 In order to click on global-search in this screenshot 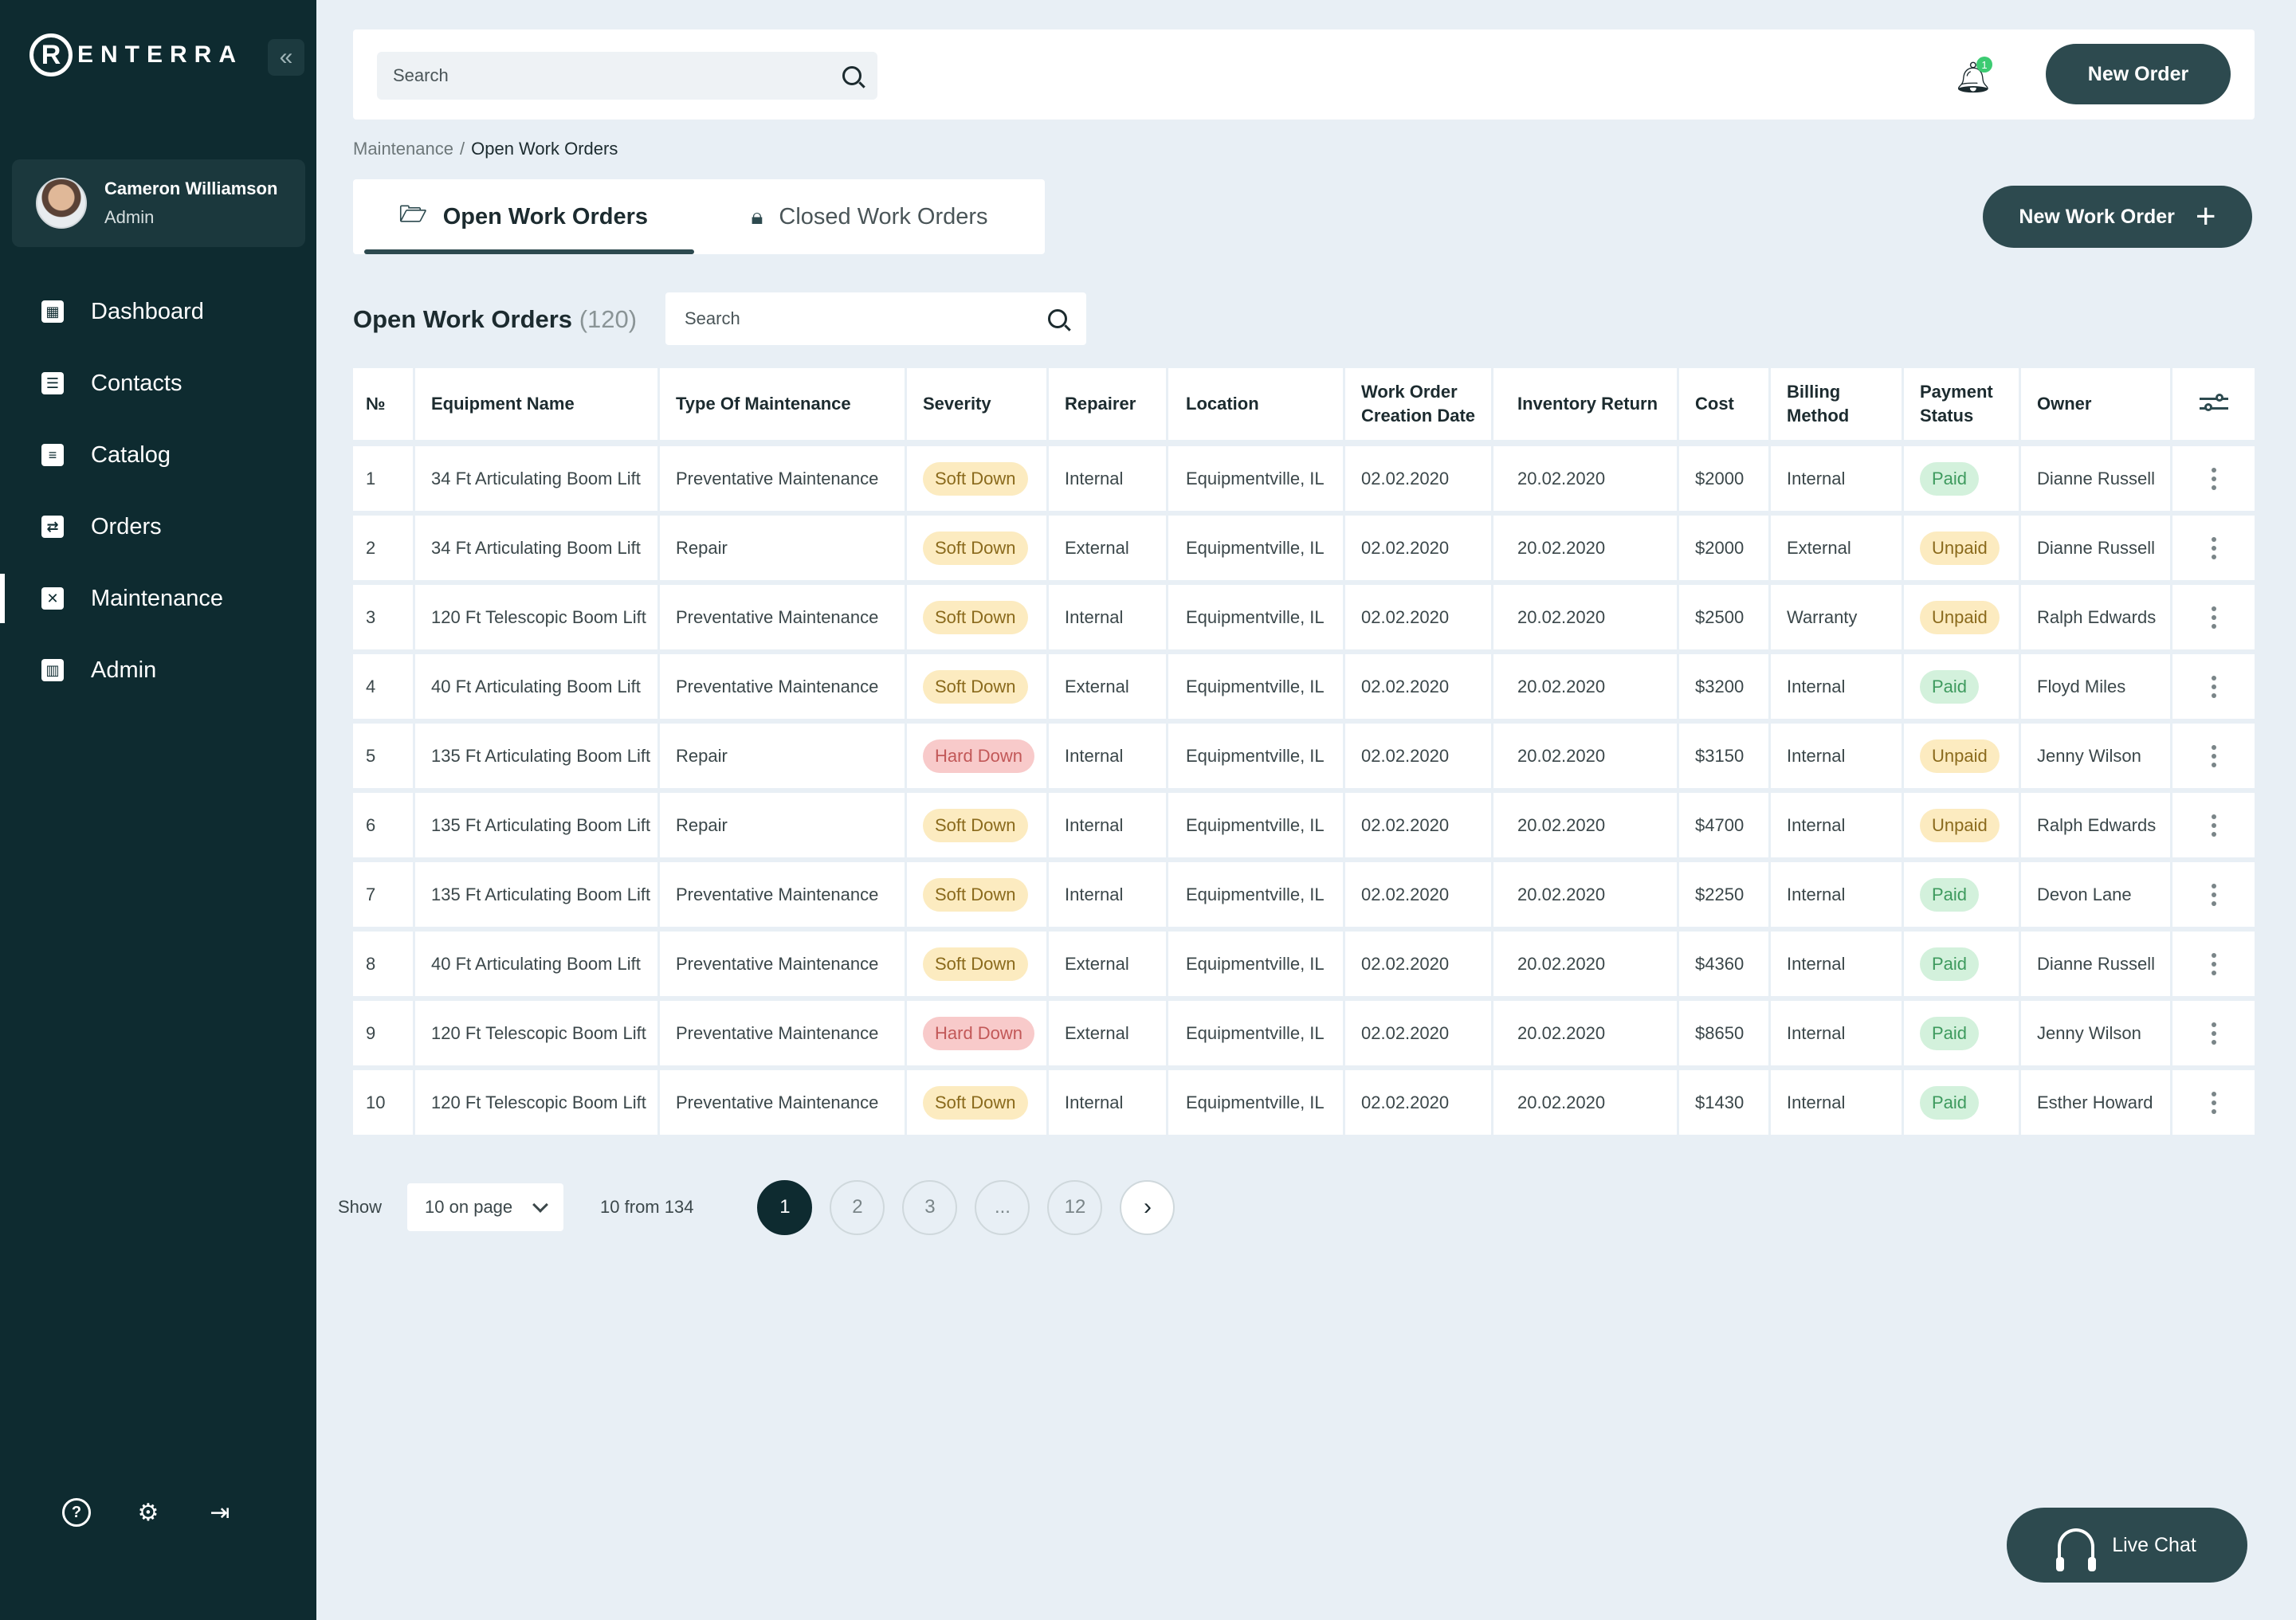, I will do `click(627, 76)`.